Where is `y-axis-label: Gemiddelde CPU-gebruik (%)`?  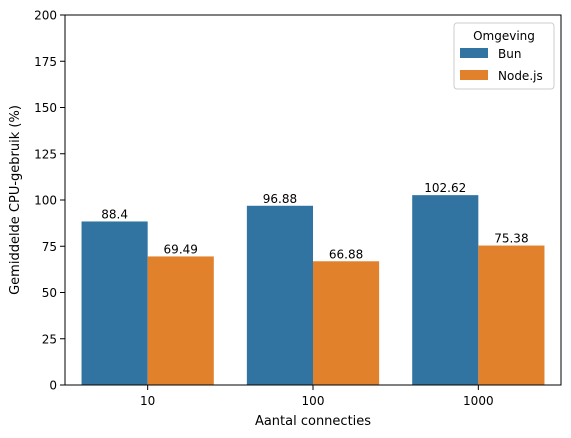 y-axis-label: Gemiddelde CPU-gebruik (%) is located at coordinates (15, 200).